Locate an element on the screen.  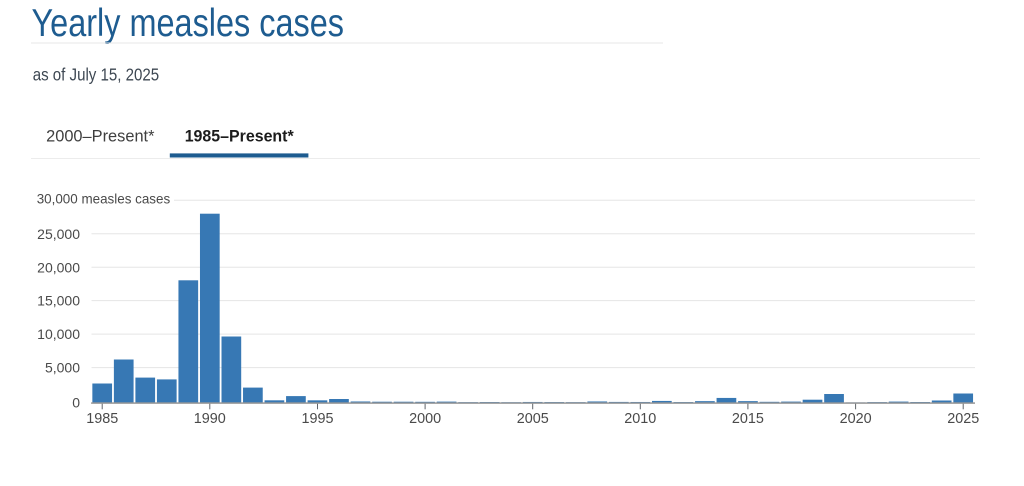
svg-text: 20,000 is located at coordinates (58, 267).